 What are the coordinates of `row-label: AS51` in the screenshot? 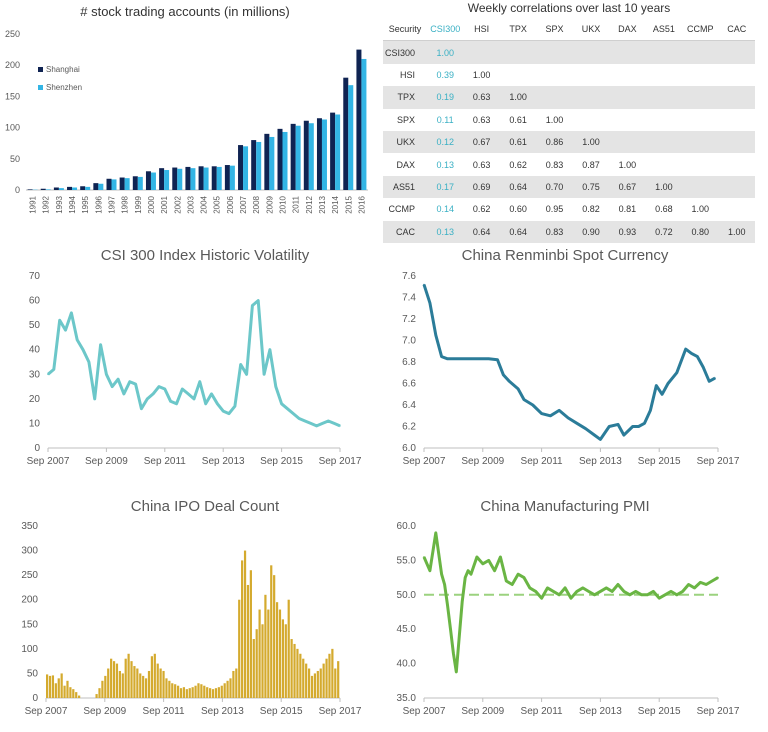 It's located at (405, 187).